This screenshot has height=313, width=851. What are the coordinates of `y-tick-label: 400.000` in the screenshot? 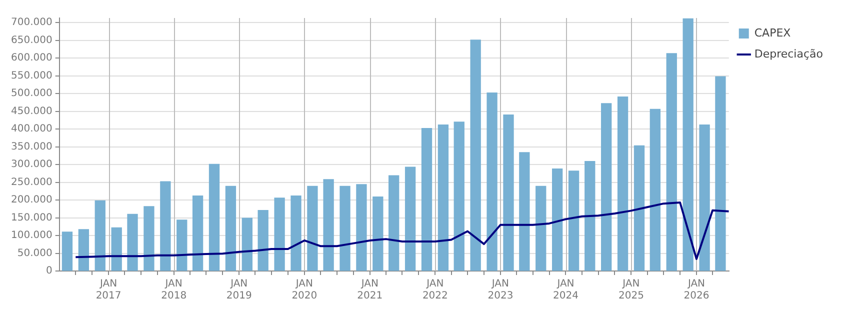 It's located at (31, 129).